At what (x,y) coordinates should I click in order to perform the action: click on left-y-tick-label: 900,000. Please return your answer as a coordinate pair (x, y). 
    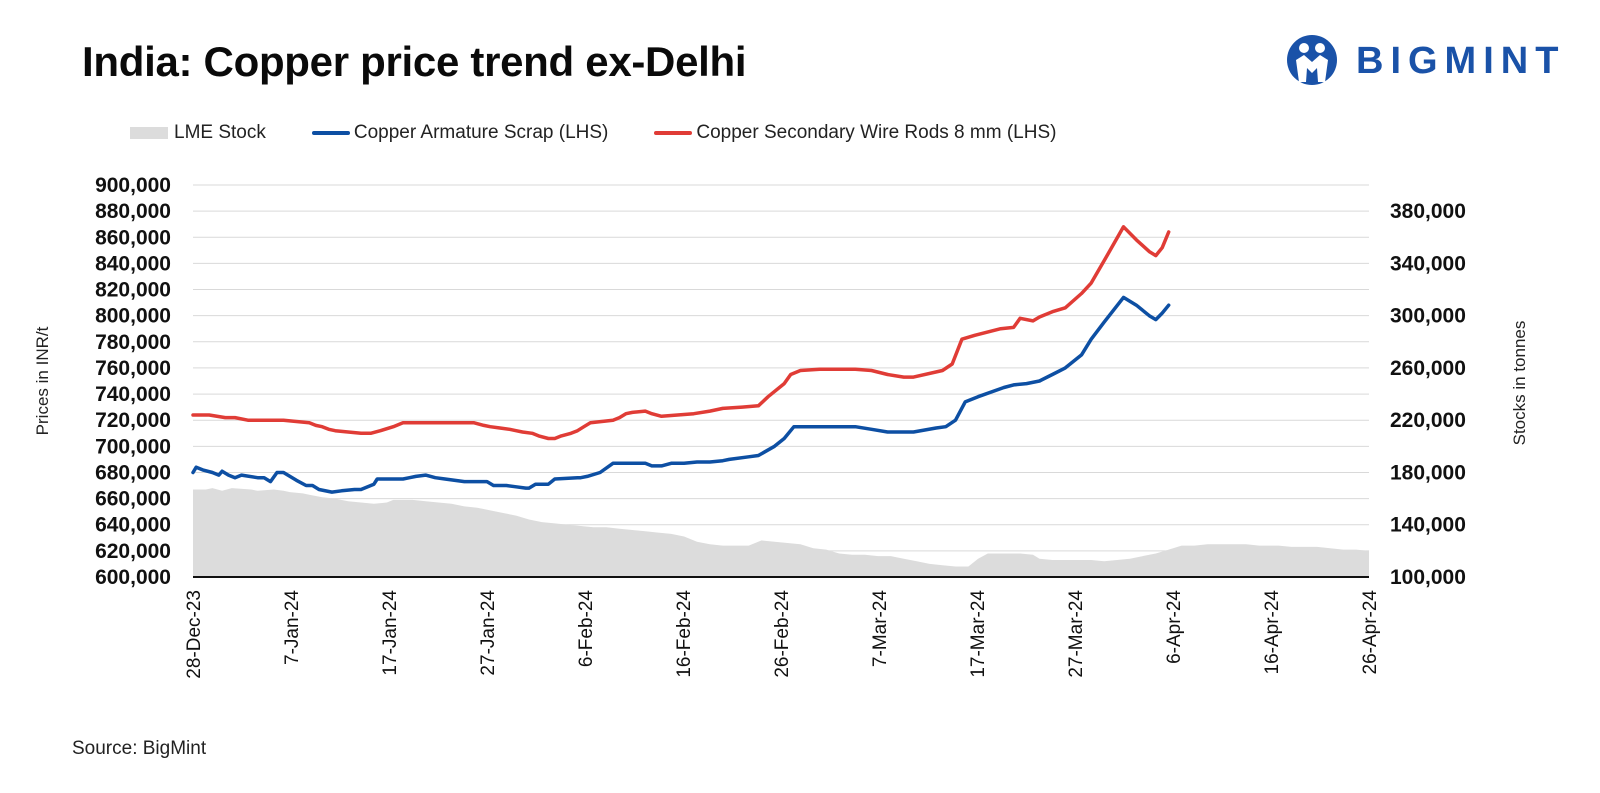
    Looking at the image, I should click on (133, 185).